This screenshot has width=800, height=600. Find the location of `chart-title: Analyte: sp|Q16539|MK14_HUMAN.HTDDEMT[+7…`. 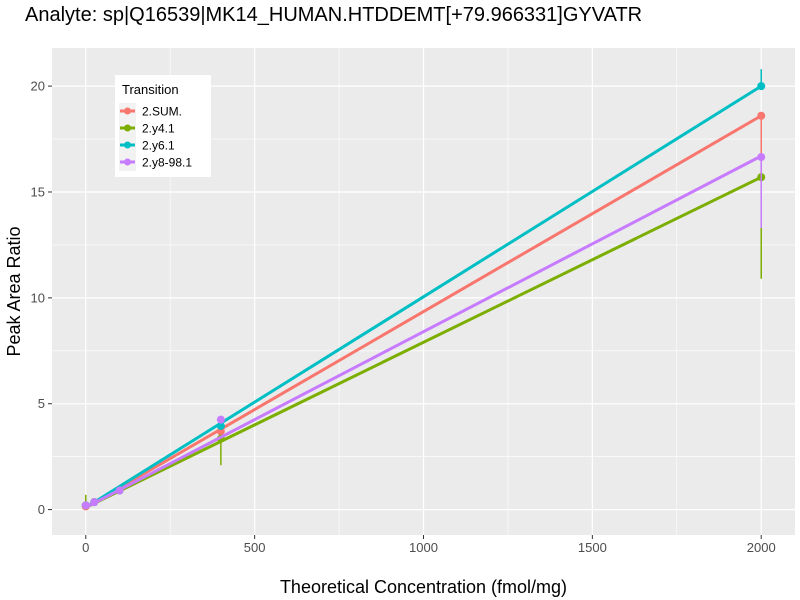

chart-title: Analyte: sp|Q16539|MK14_HUMAN.HTDDEMT[+7… is located at coordinates (334, 15).